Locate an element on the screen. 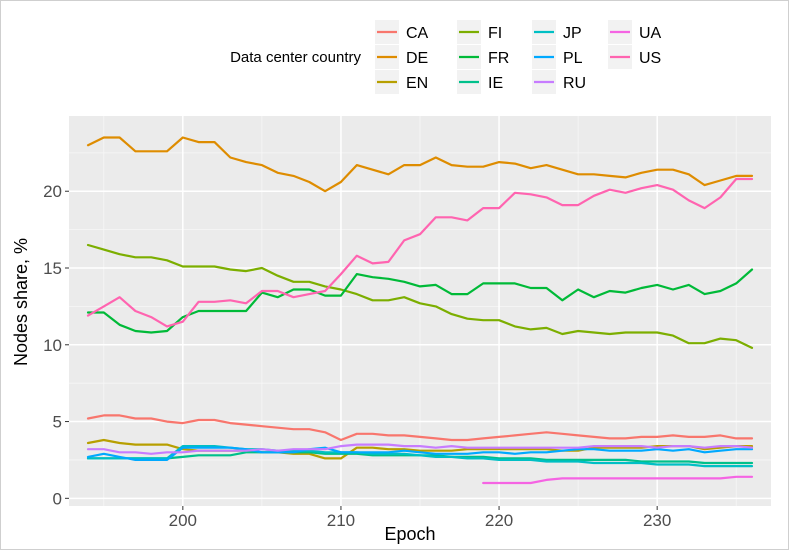 This screenshot has width=790, height=551. legend-item-ru: RU is located at coordinates (559, 82).